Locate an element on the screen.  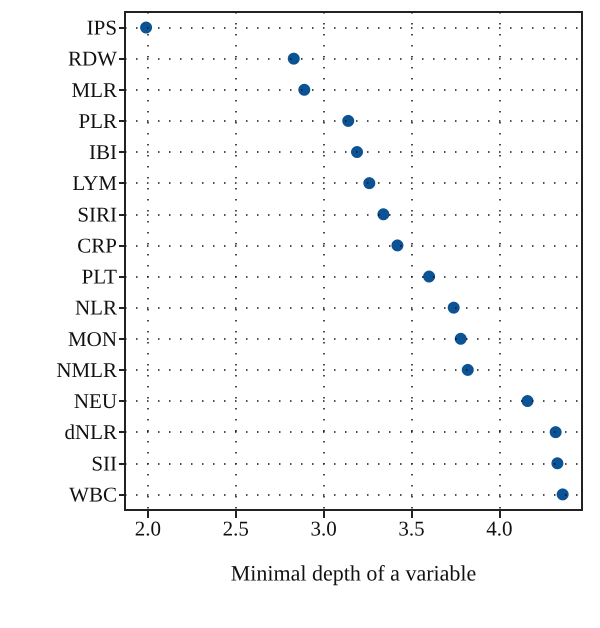
y-tick-label: IBI is located at coordinates (103, 152).